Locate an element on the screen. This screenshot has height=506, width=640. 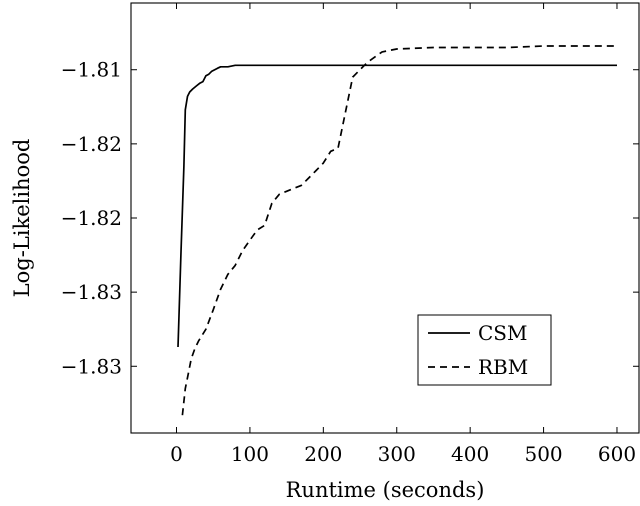
x-tick-label: 500 is located at coordinates (543, 454).